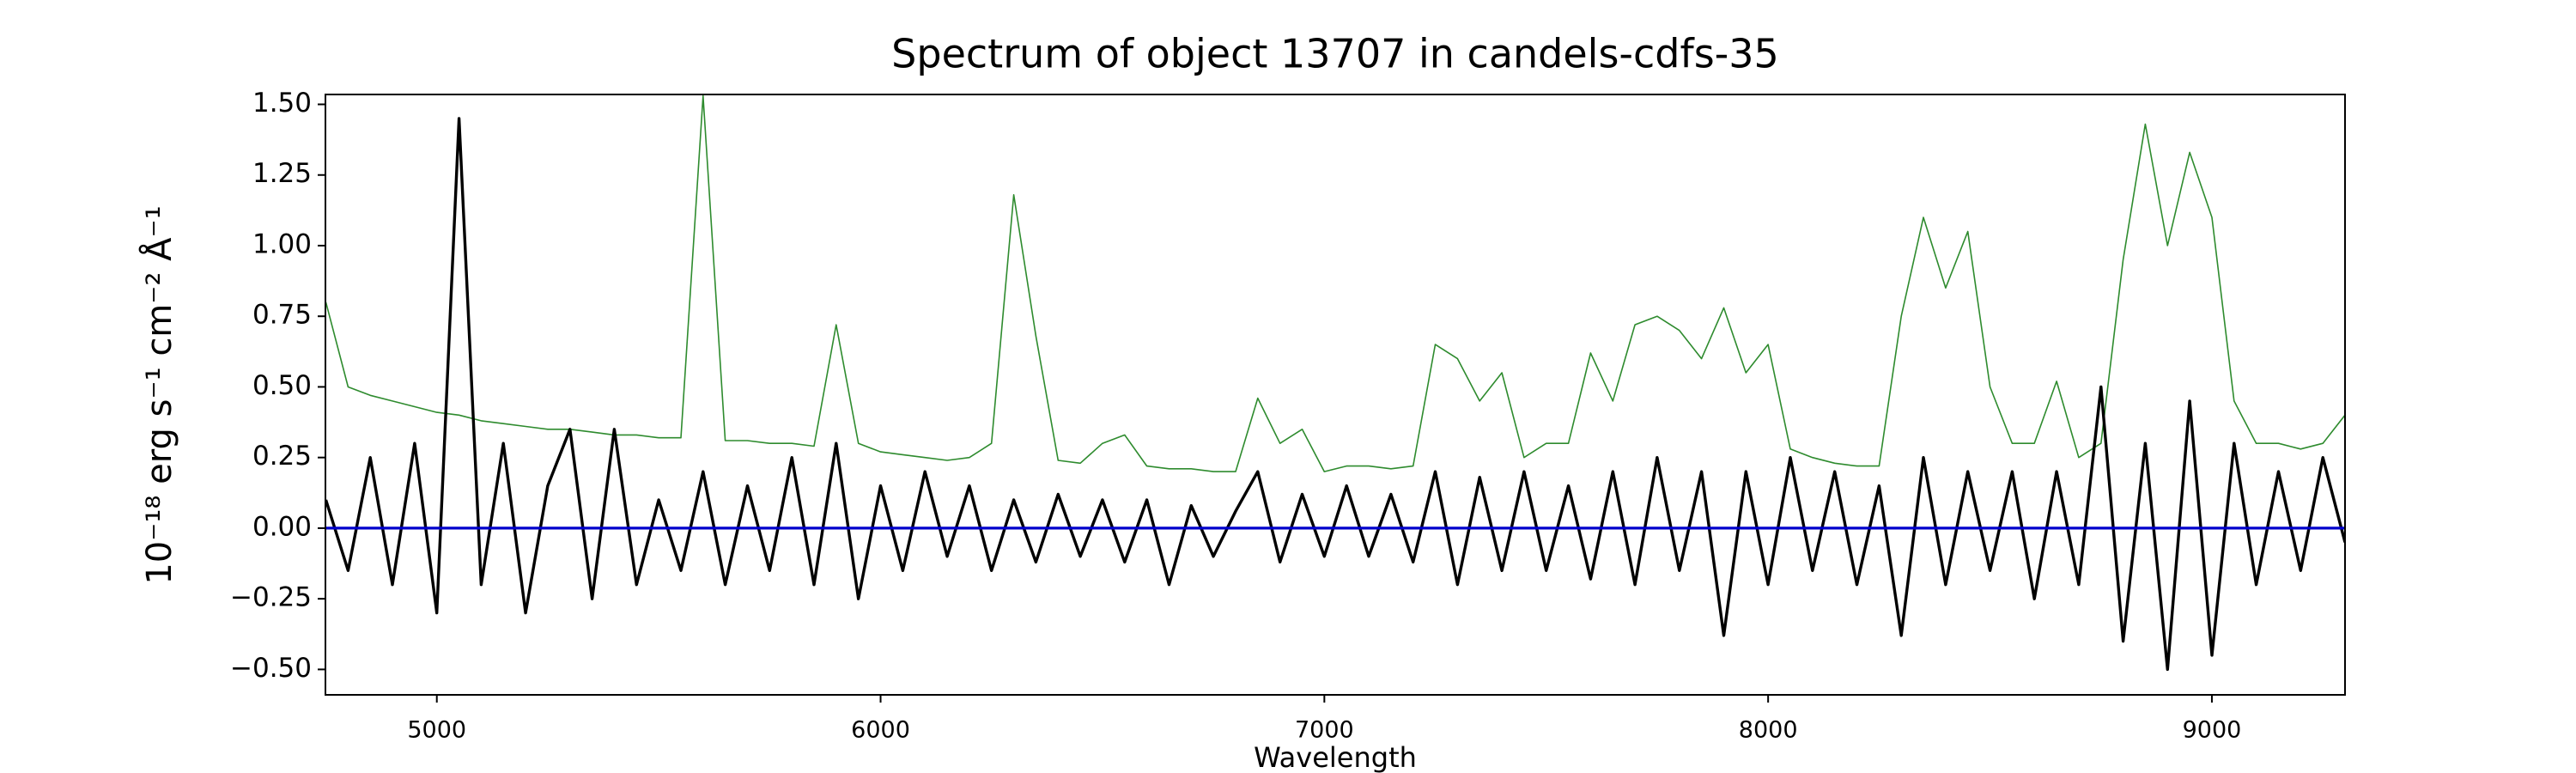 This screenshot has width=2576, height=773. What do you see at coordinates (159, 394) in the screenshot?
I see `y-axis-label: 10⁻¹⁸ erg s⁻¹ cm⁻² Å⁻¹` at bounding box center [159, 394].